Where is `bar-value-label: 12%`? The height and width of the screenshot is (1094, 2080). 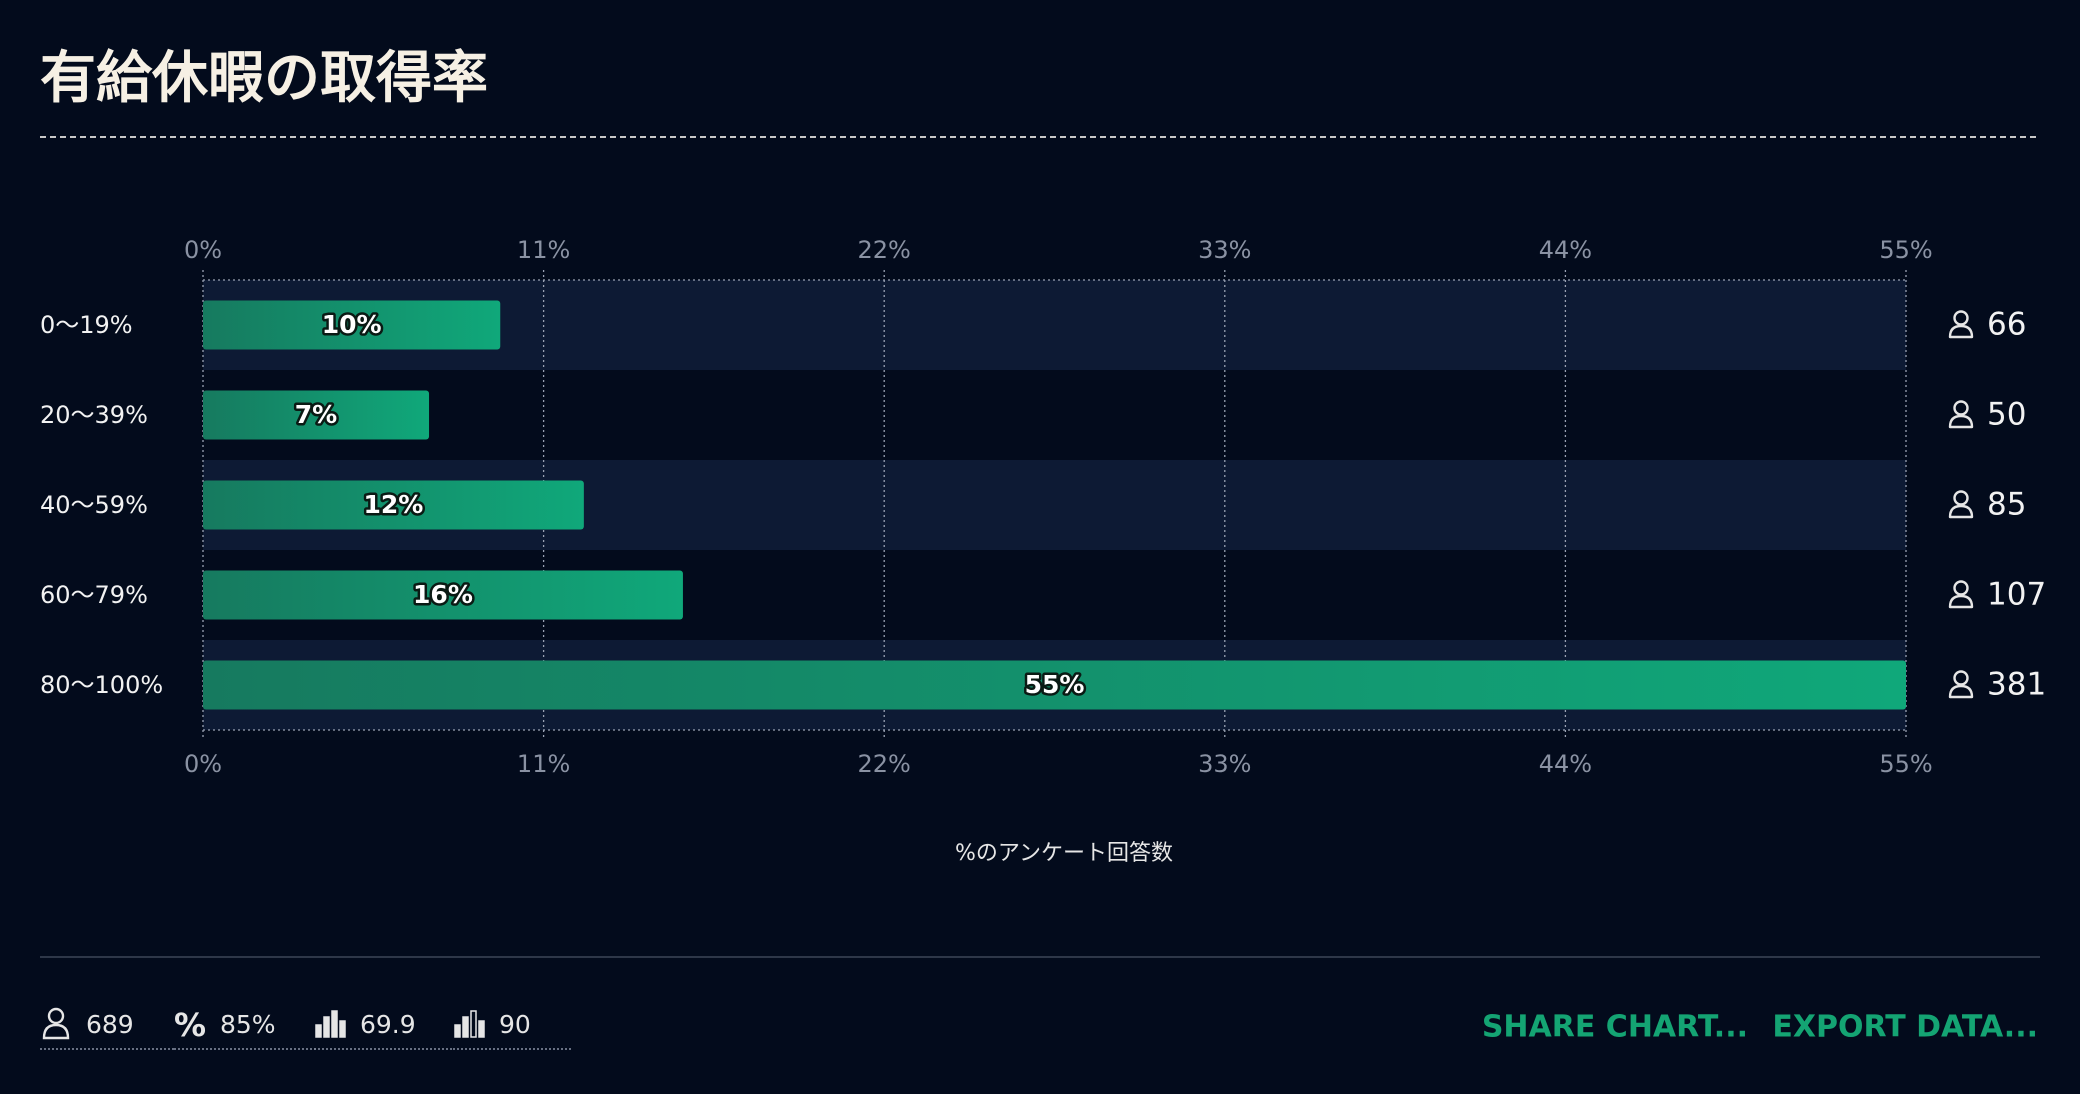
bar-value-label: 12% is located at coordinates (394, 504).